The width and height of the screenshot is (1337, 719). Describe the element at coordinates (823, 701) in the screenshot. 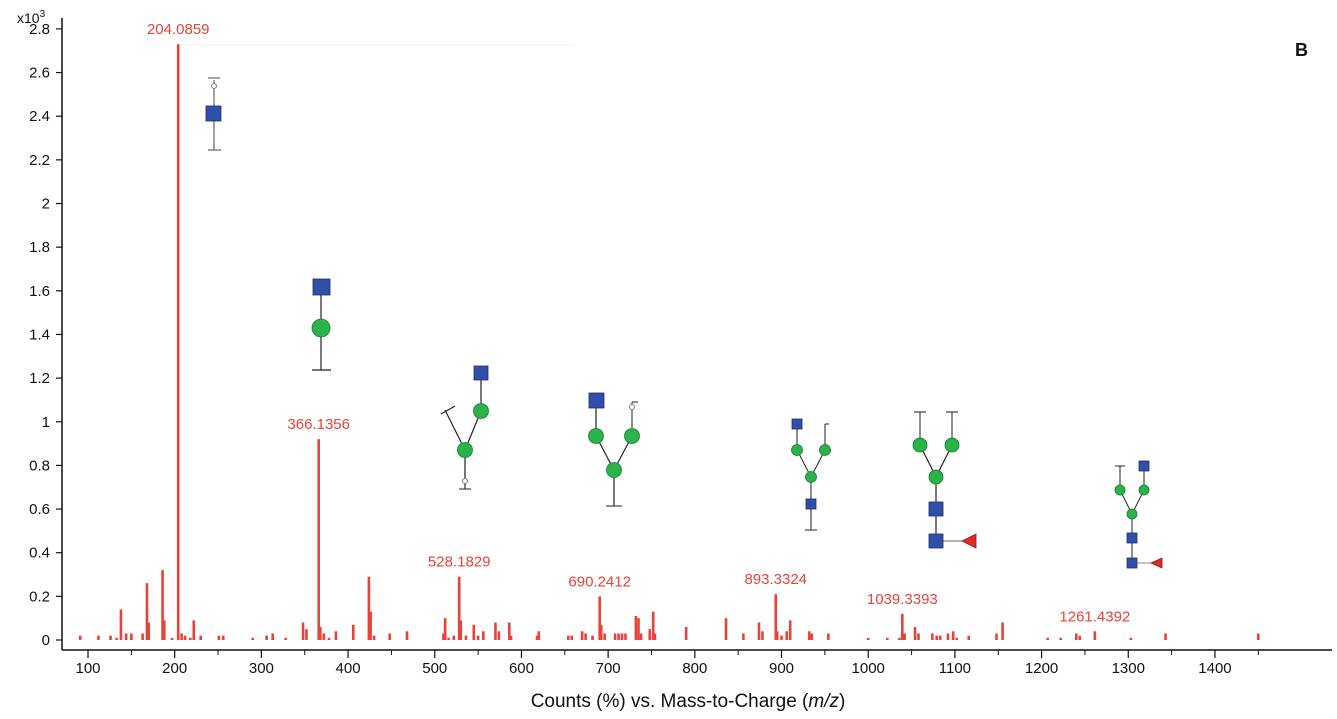

I see `x-axis-title-italic: m/z` at that location.